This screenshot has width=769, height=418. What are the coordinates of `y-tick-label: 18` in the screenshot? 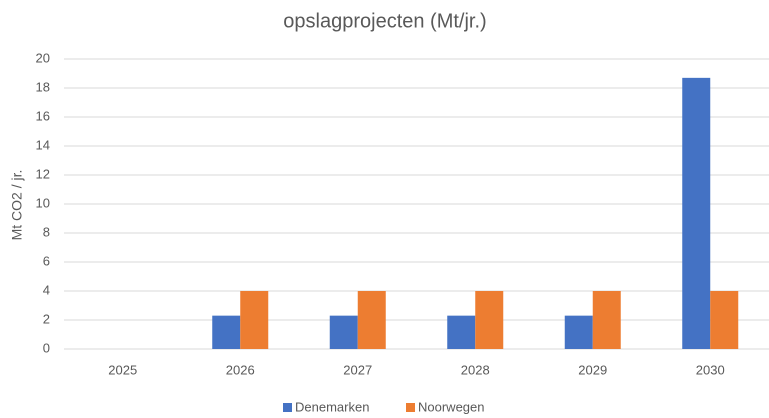 It's located at (43, 86).